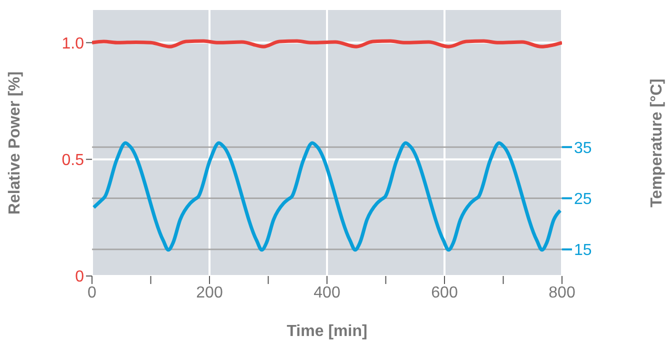  Describe the element at coordinates (327, 331) in the screenshot. I see `x-axis-title: Time [min]` at that location.